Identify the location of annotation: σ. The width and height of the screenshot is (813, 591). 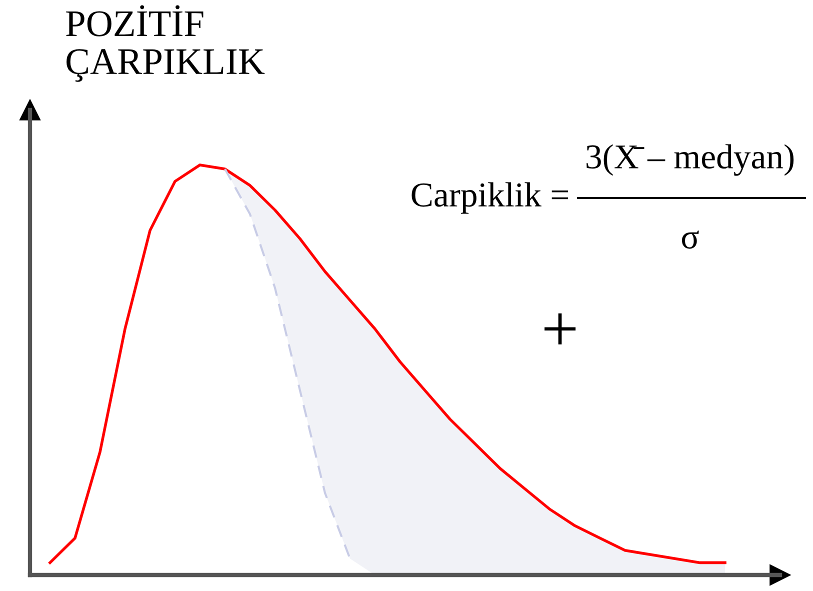
(690, 239).